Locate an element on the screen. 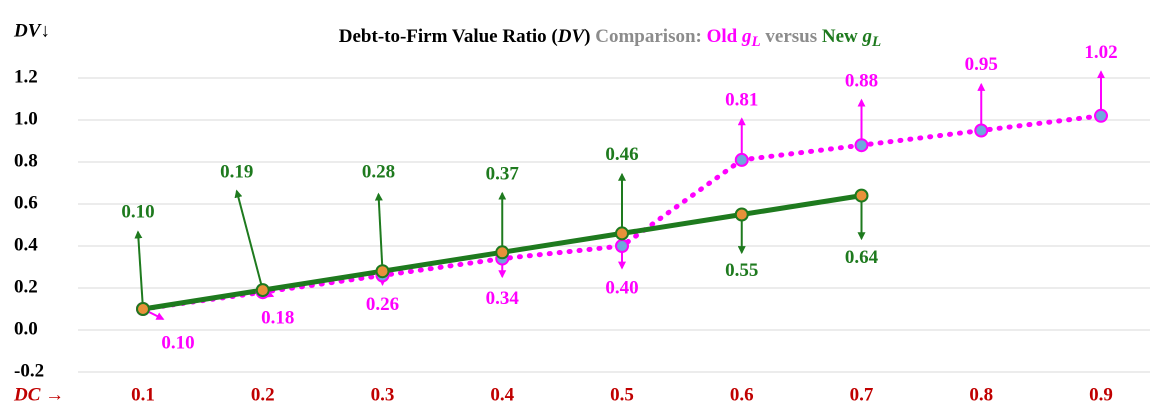 This screenshot has width=1161, height=407. y-axis-label: DV↓ is located at coordinates (31, 30).